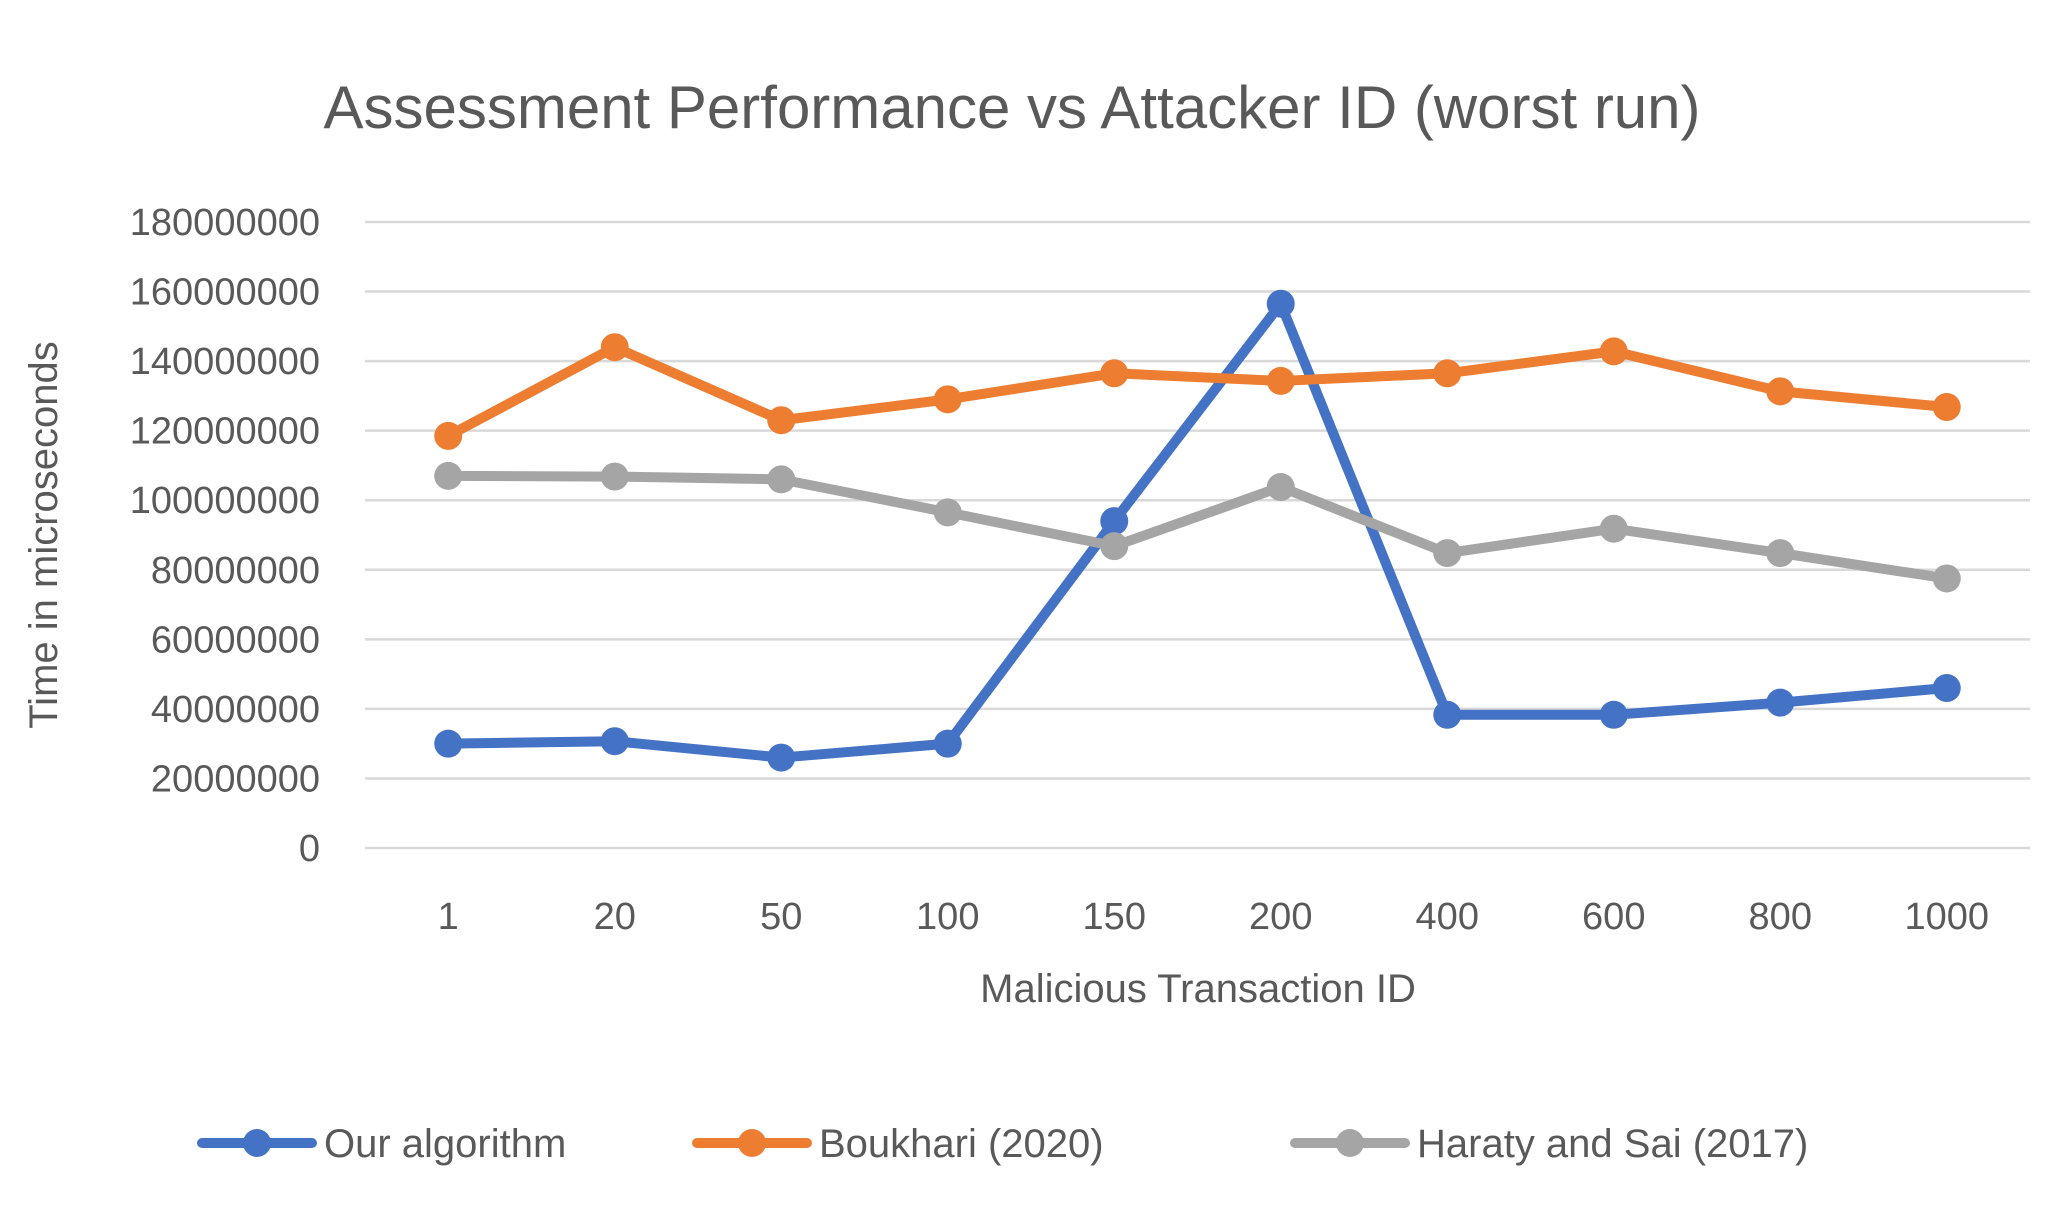 The height and width of the screenshot is (1218, 2058). I want to click on x-tick-label: 50, so click(781, 917).